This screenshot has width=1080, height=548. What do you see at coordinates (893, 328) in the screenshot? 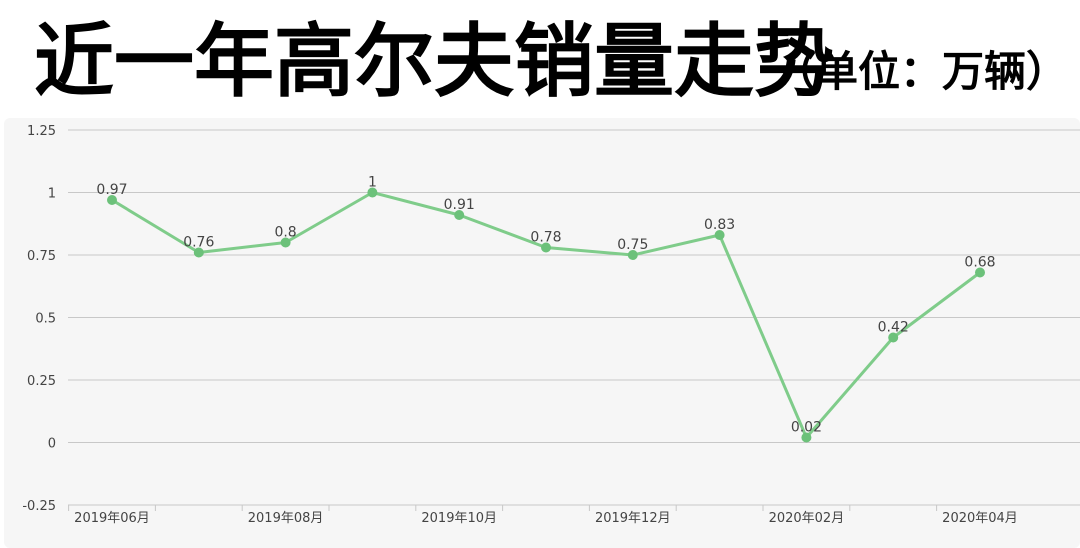
I see `data-label: 0.42` at bounding box center [893, 328].